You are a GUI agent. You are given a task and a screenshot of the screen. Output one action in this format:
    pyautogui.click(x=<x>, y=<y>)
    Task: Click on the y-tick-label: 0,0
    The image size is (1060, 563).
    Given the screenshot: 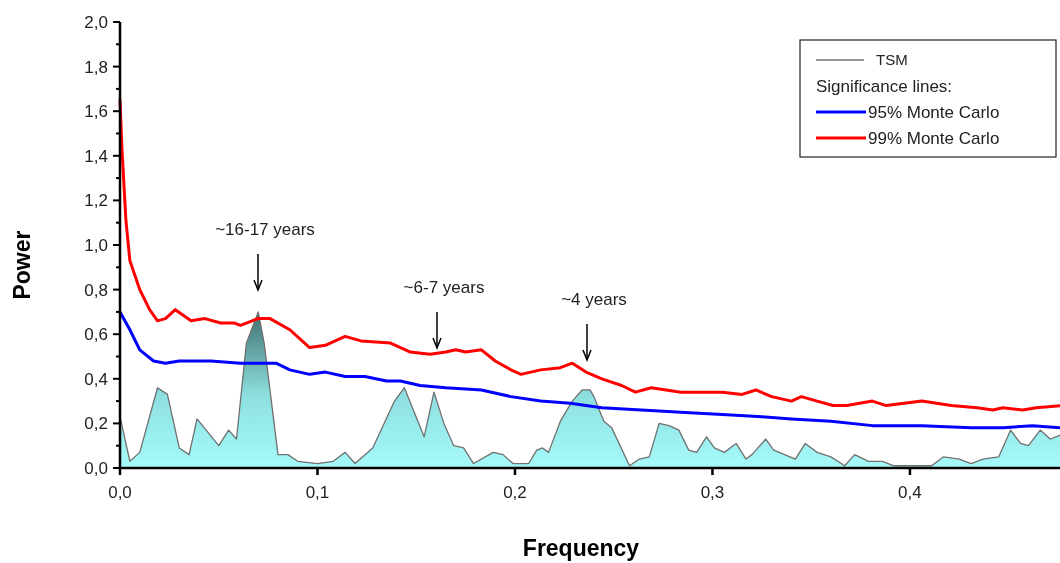 What is the action you would take?
    pyautogui.click(x=96, y=468)
    